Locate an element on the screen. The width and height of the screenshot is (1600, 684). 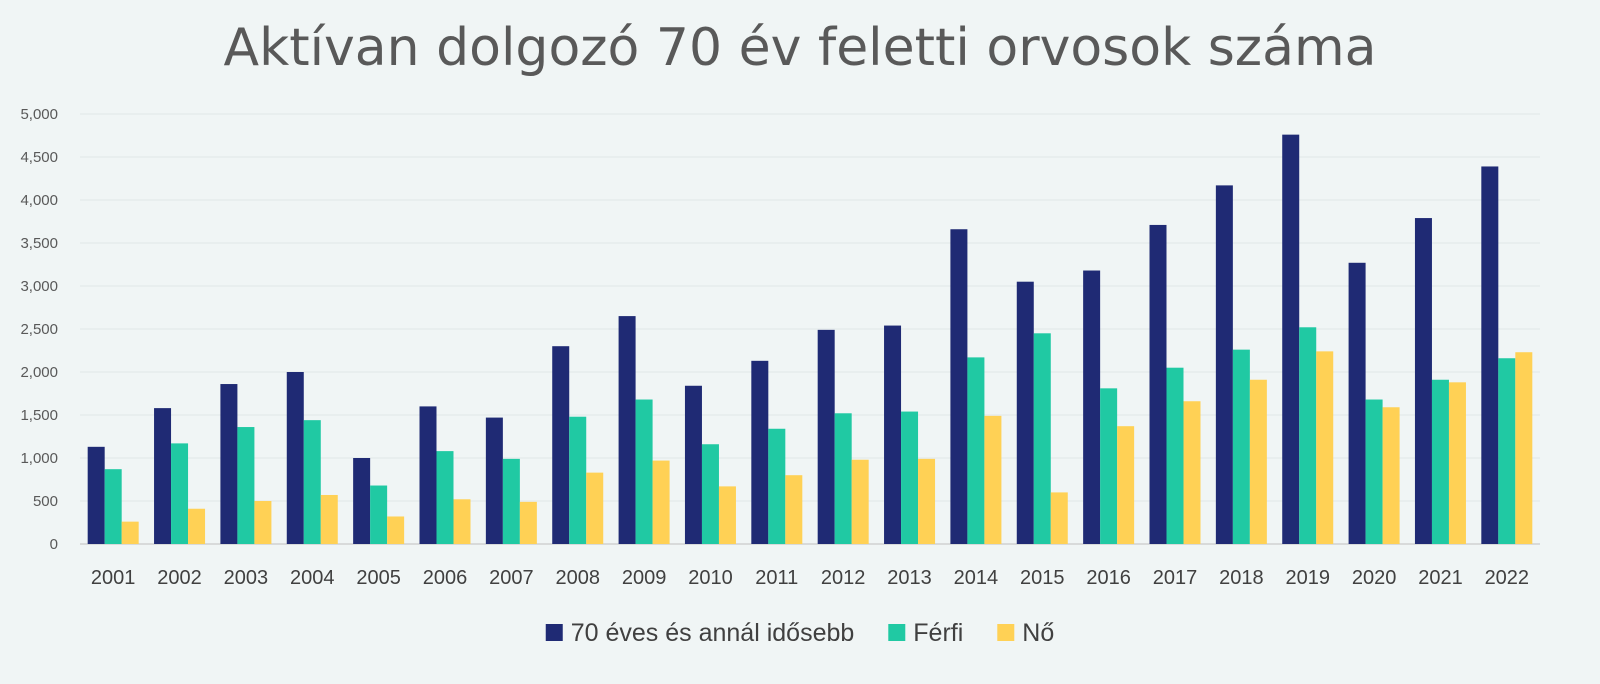
x-tick-label: 2014 is located at coordinates (976, 578).